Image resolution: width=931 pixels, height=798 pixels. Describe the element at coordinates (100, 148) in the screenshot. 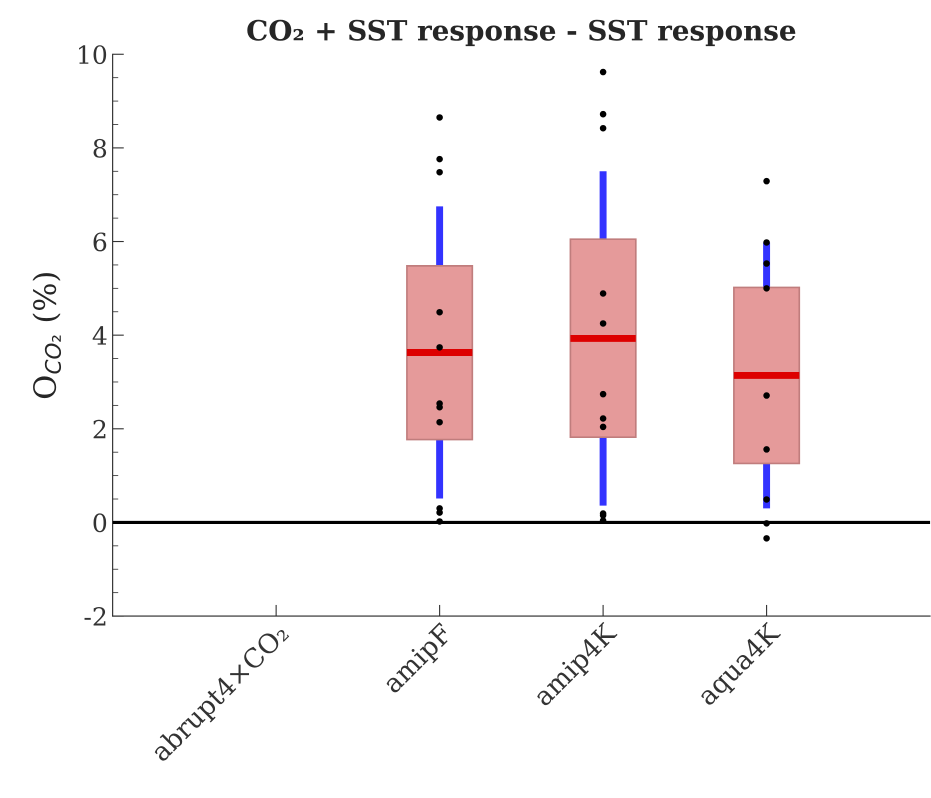

I see `y-tick-label: 8` at that location.